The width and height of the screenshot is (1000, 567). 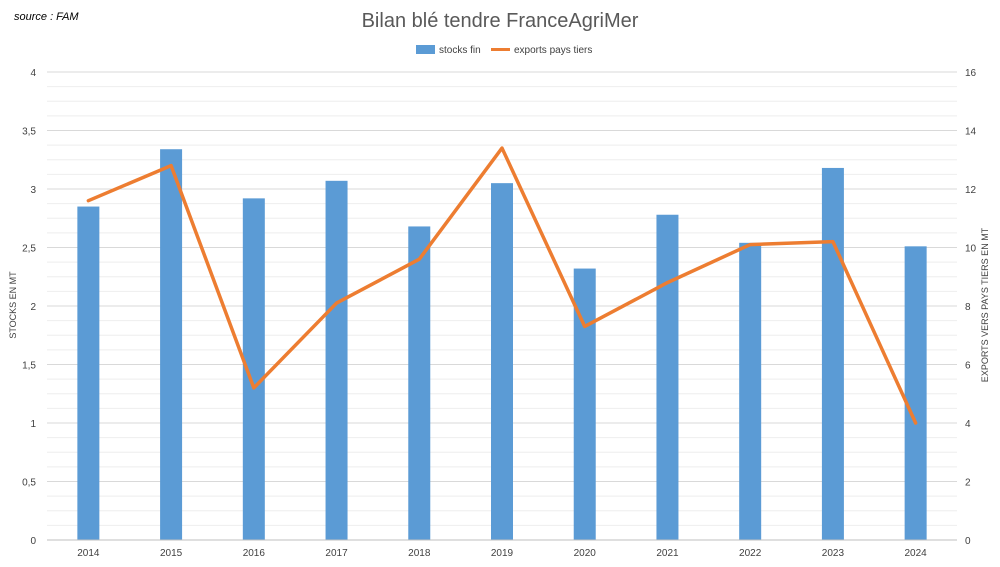 What do you see at coordinates (13, 305) in the screenshot?
I see `y-axis-left-title: STOCKS EN MT` at bounding box center [13, 305].